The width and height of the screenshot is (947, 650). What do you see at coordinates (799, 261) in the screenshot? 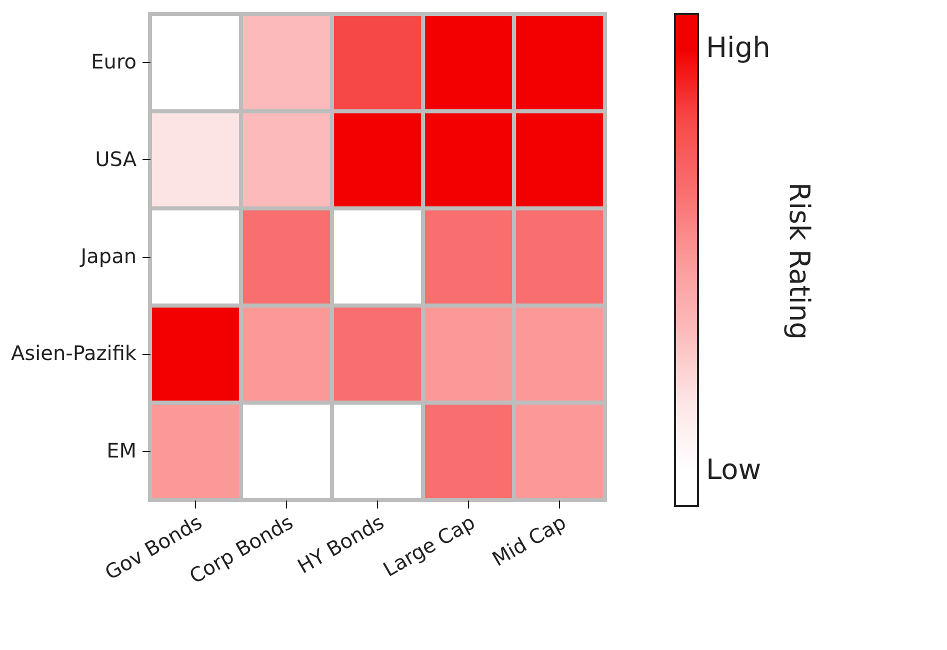
I see `color-bar-title: Risk Rating` at bounding box center [799, 261].